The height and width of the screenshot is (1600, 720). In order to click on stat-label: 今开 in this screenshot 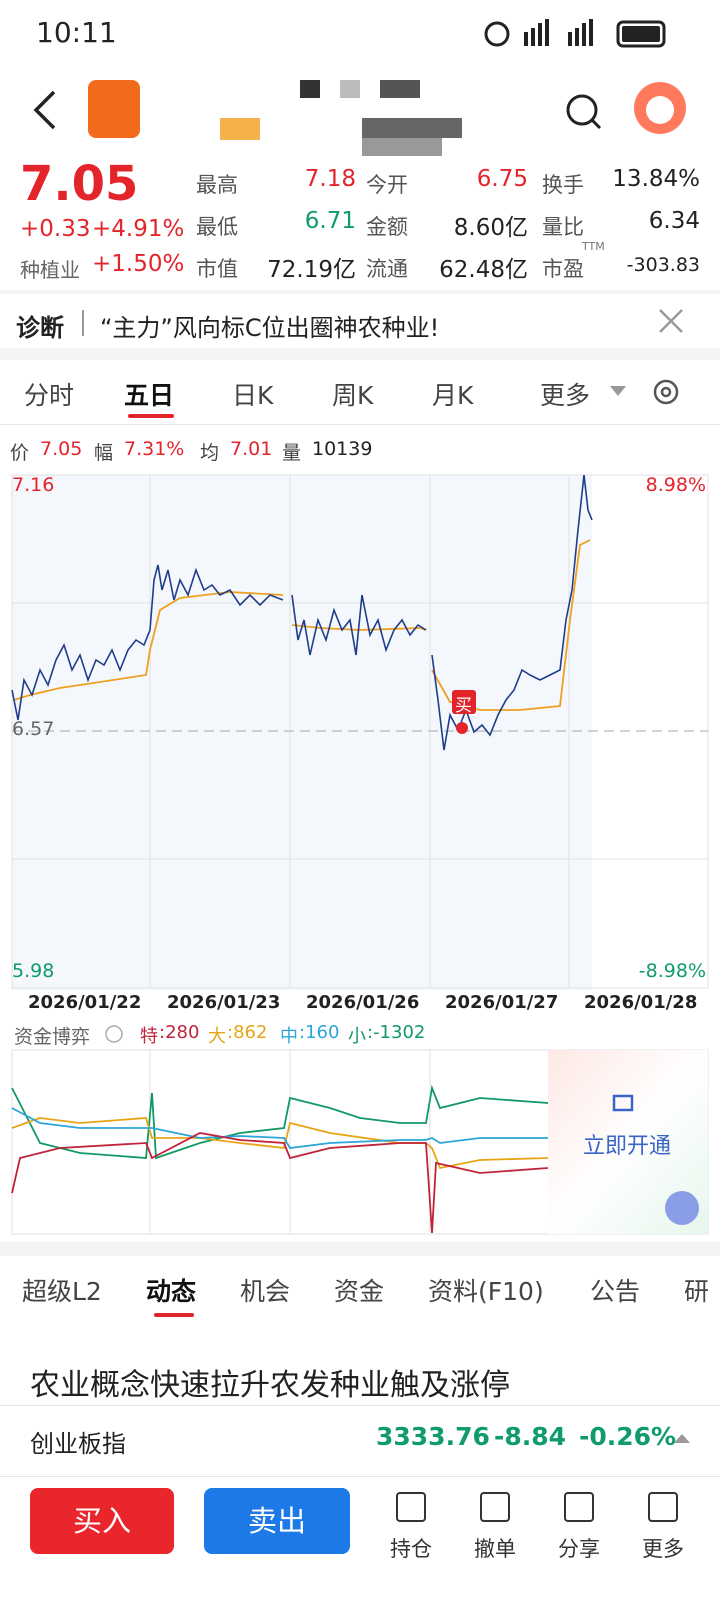, I will do `click(387, 185)`.